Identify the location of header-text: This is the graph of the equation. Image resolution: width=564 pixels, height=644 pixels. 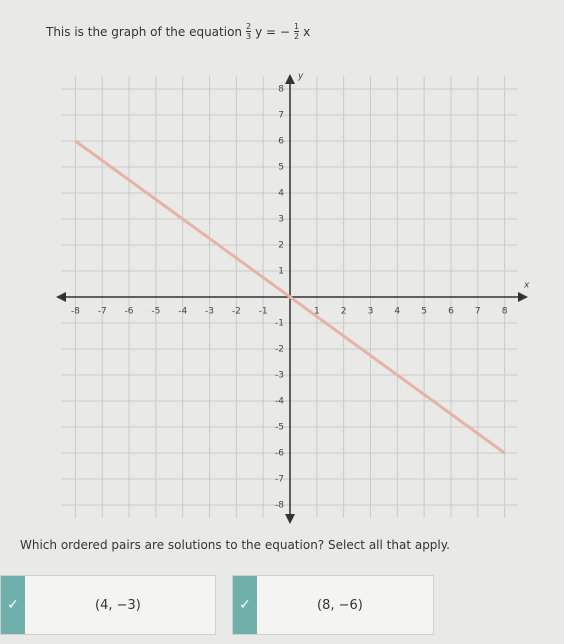
(144, 31).